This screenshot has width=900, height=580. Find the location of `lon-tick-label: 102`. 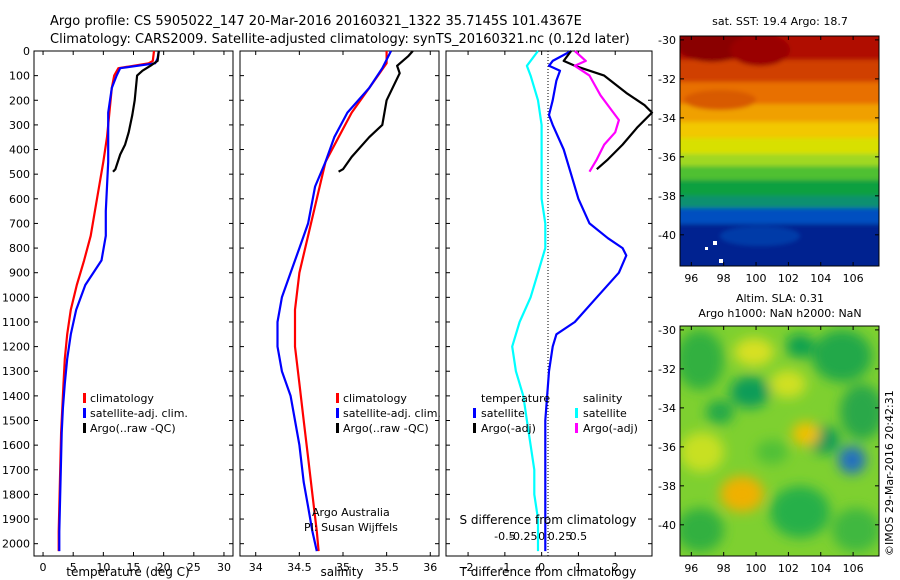

lon-tick-label: 102 is located at coordinates (788, 278).